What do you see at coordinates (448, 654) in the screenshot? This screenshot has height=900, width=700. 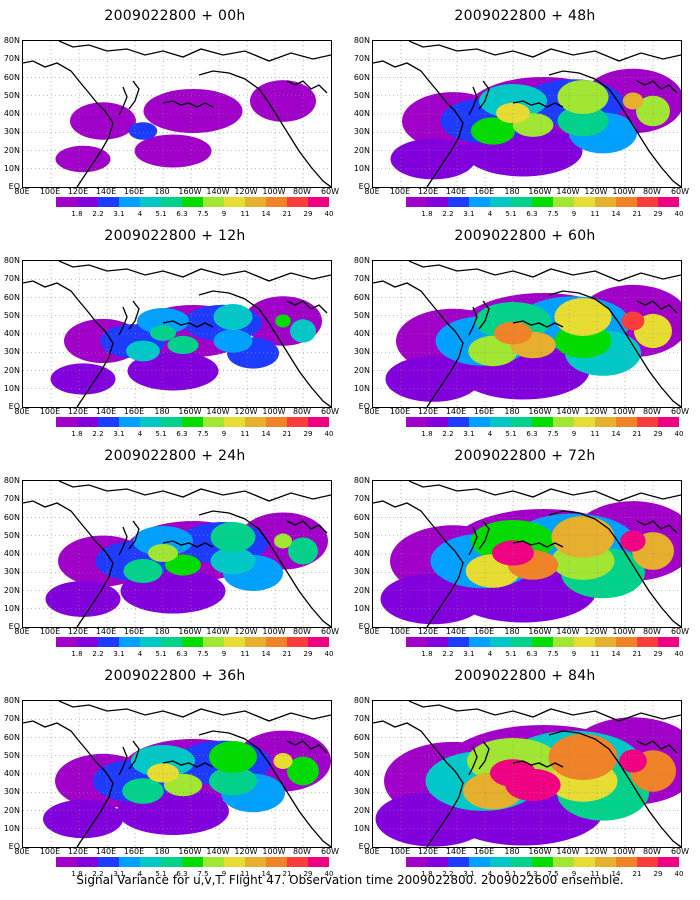 I see `colorbar-label: 2.2` at bounding box center [448, 654].